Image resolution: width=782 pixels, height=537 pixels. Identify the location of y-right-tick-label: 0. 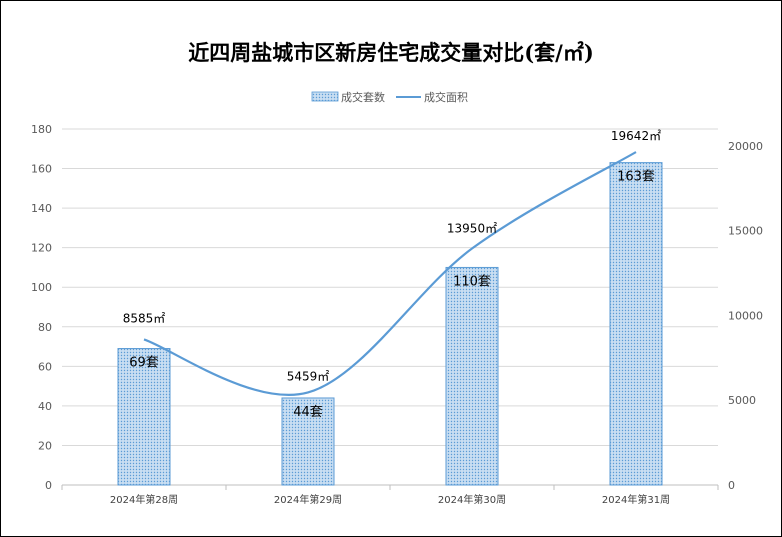
(731, 485).